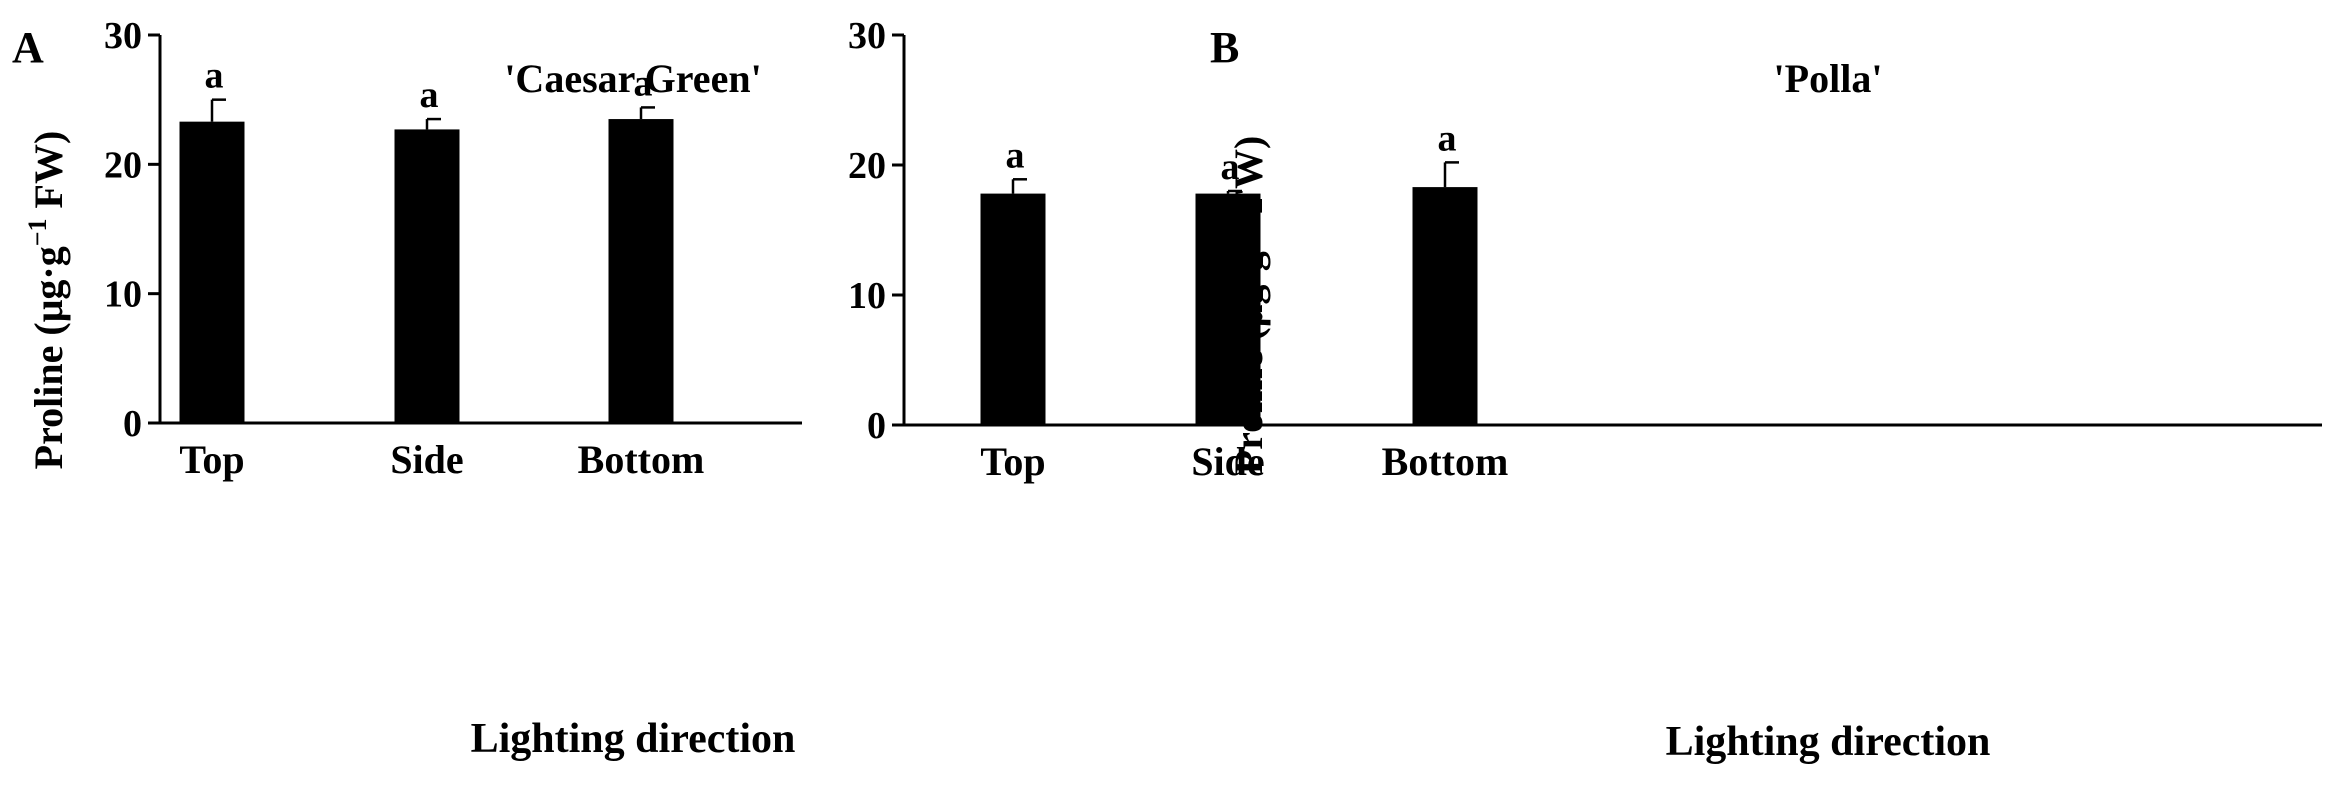  What do you see at coordinates (37, 232) in the screenshot?
I see `y-axis-label-sup: −1` at bounding box center [37, 232].